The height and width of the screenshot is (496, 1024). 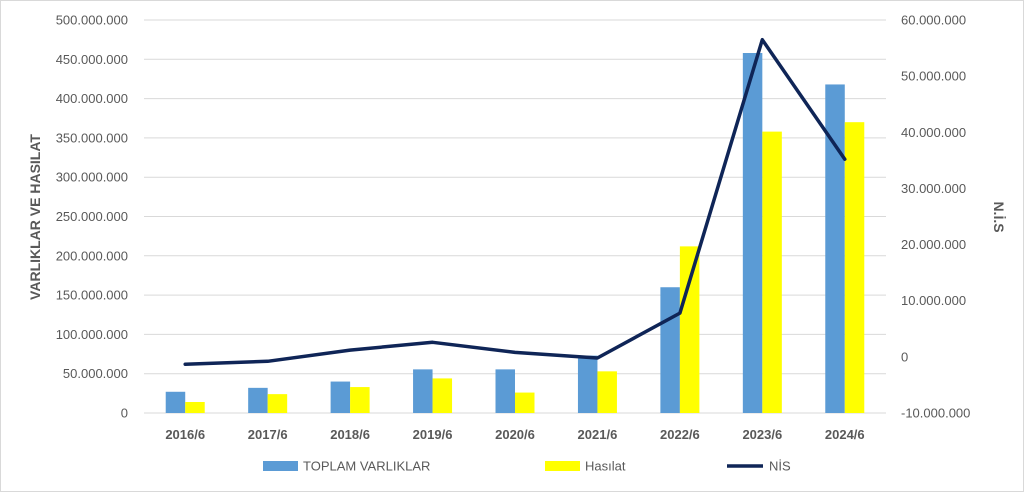 What do you see at coordinates (35, 217) in the screenshot?
I see `left-axis-title: VARLIKLAR VE HASILAT` at bounding box center [35, 217].